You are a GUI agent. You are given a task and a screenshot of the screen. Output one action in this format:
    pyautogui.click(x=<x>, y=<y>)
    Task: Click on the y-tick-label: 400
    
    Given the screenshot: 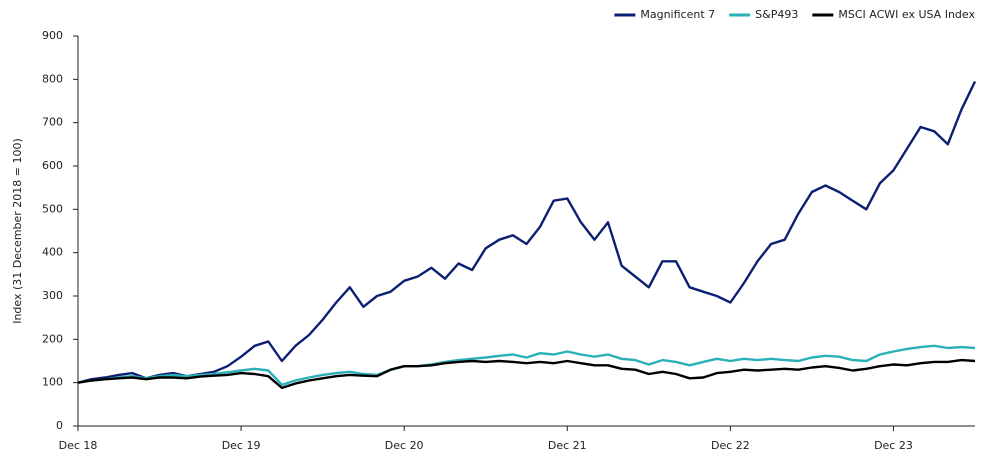 What is the action you would take?
    pyautogui.click(x=52, y=252)
    